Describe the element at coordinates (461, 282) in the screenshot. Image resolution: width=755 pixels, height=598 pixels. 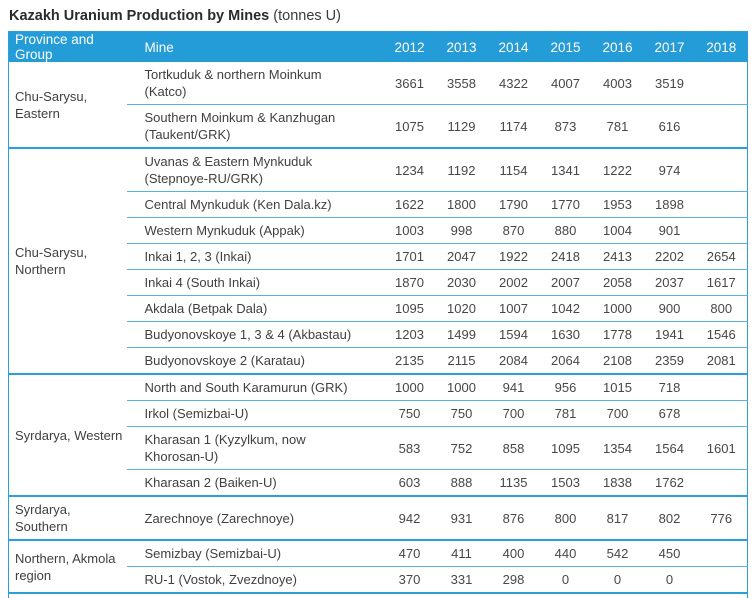
I see `value-cell: 2030` at that location.